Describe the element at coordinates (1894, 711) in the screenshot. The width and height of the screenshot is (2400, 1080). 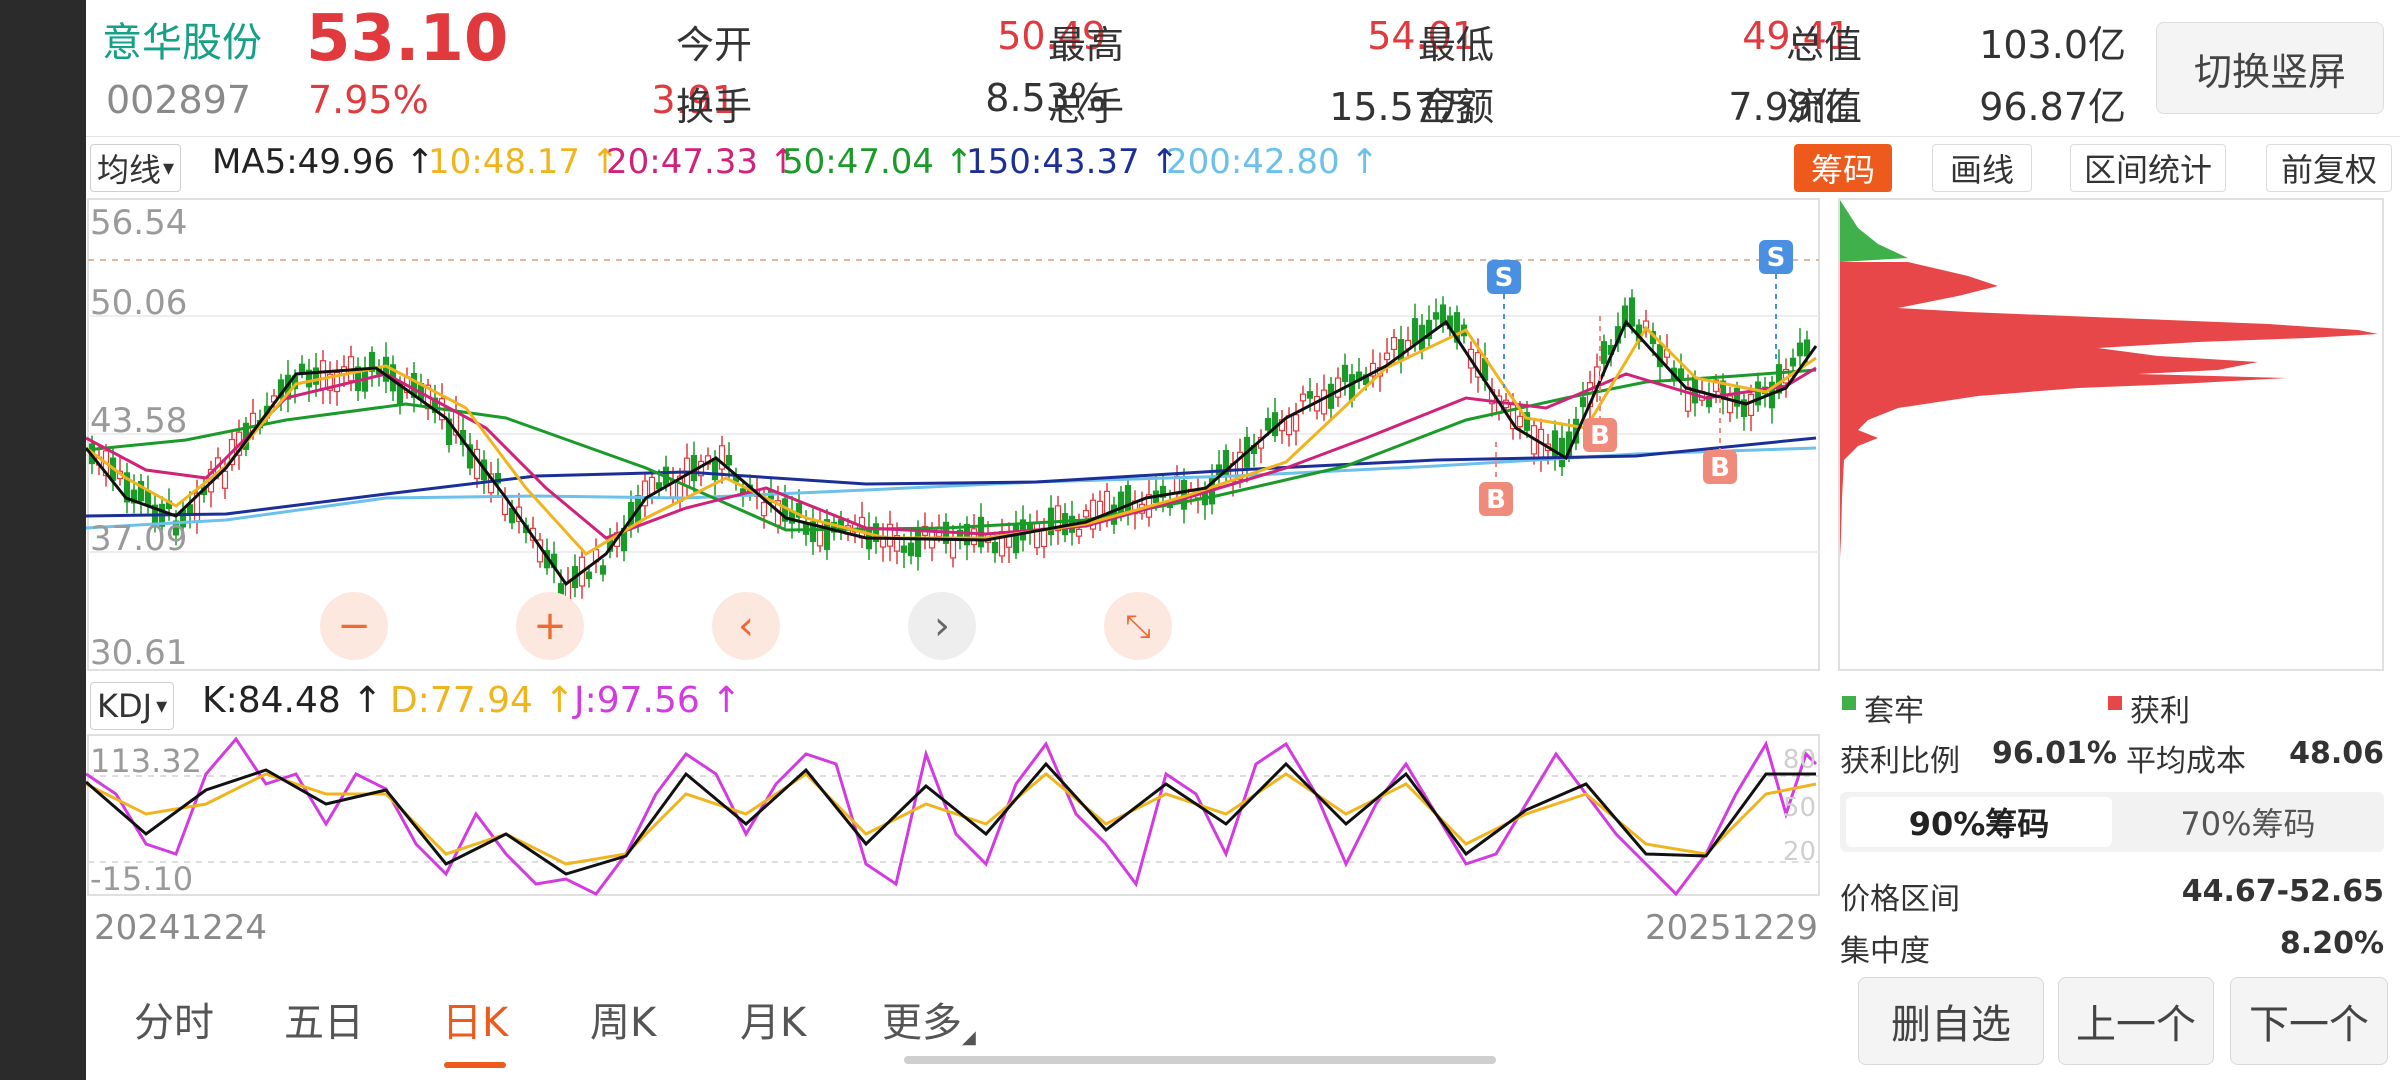
I see `legend-trapped: 套牢` at that location.